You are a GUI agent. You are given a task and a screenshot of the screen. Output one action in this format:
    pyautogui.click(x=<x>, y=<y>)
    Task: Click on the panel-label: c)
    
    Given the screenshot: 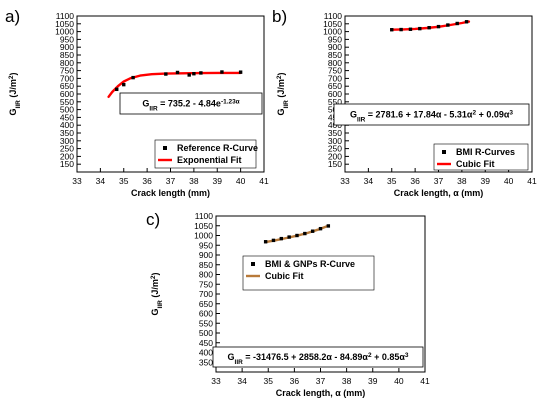 What is the action you would take?
    pyautogui.click(x=153, y=219)
    